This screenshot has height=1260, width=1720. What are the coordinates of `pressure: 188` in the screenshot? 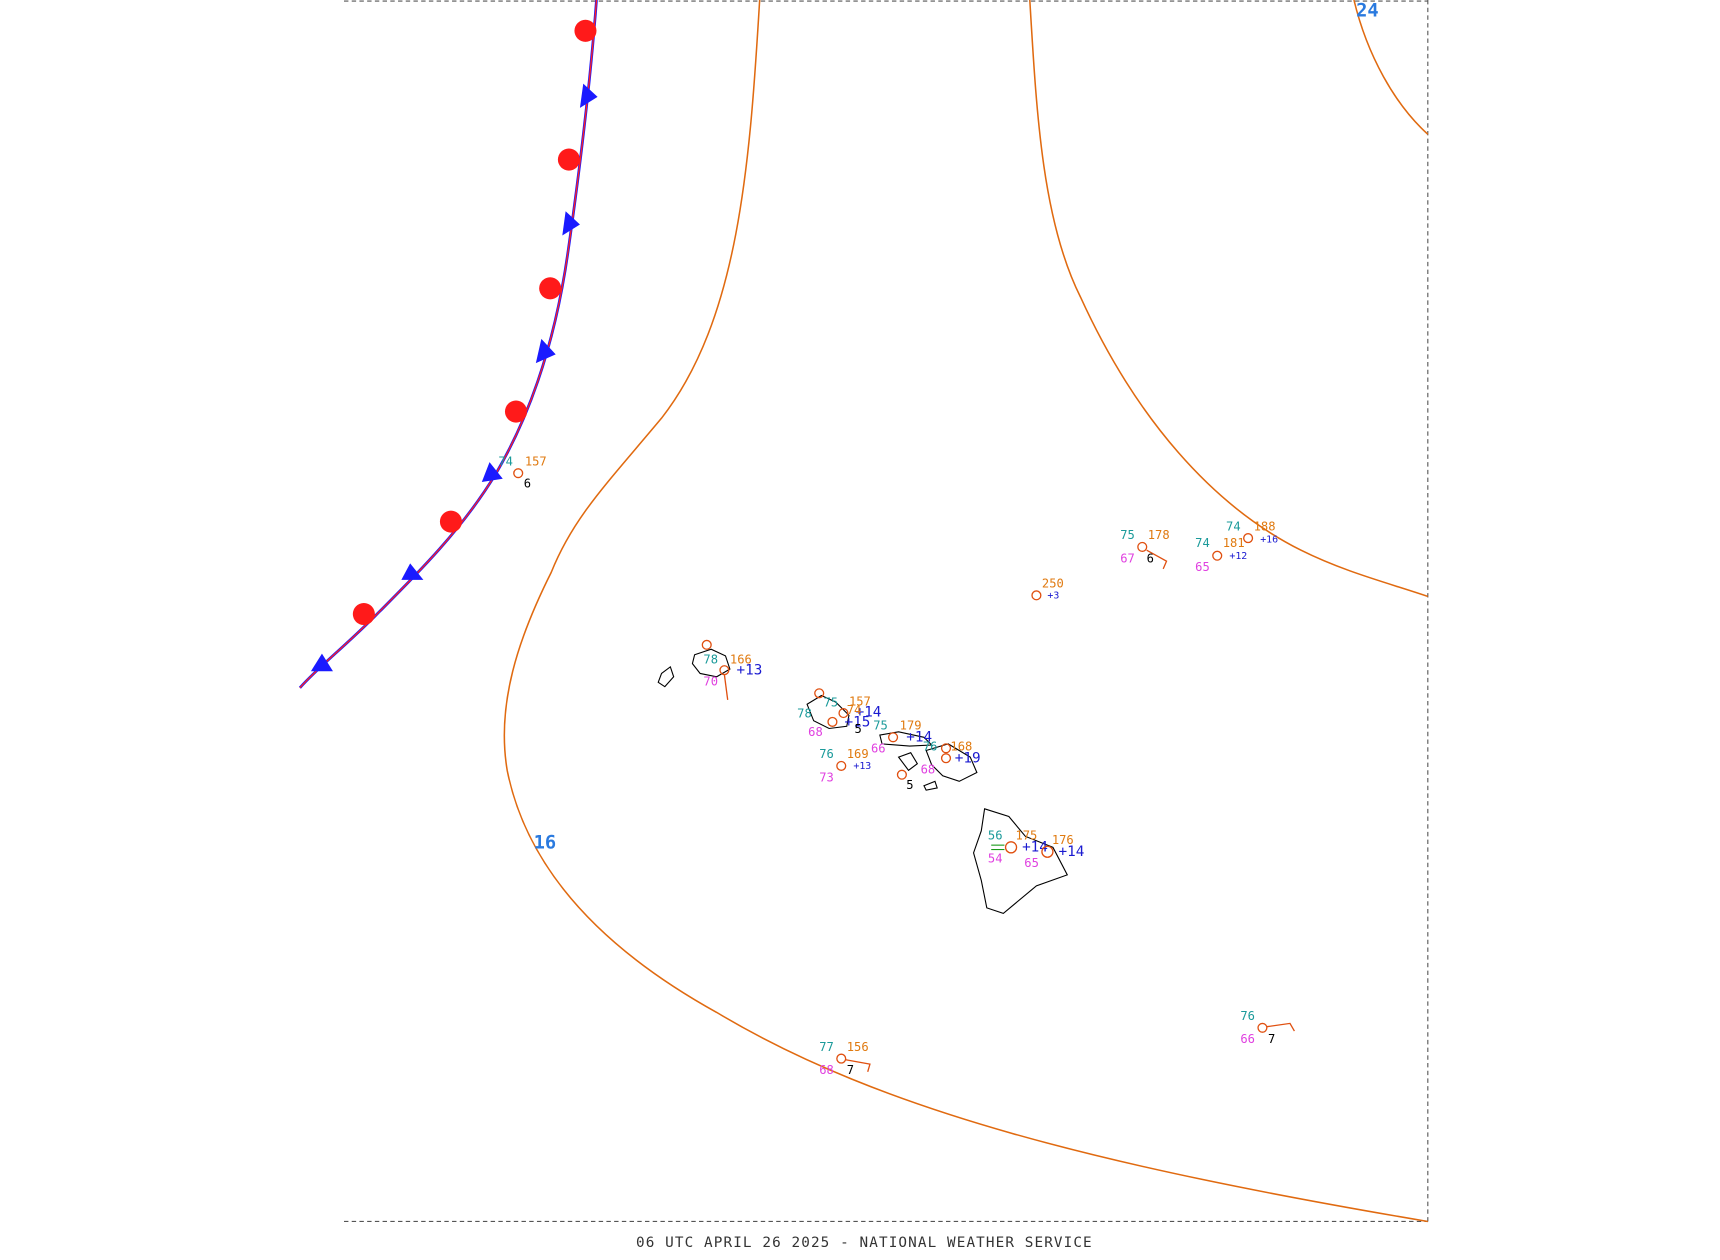 It's located at (1265, 526).